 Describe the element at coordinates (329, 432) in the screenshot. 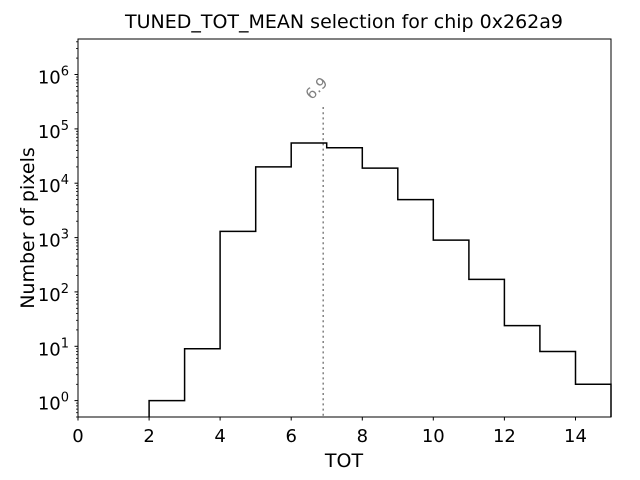

I see `x-axis-ticks: 0 2 4 6 8 10 12 14` at that location.